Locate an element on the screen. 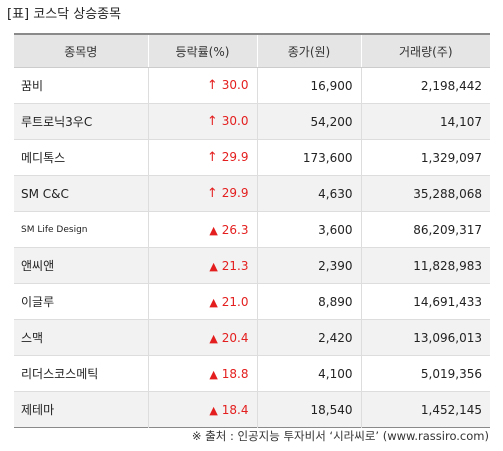 This screenshot has width=503, height=451. change-rate-cell: ▲ 18.8 is located at coordinates (203, 373).